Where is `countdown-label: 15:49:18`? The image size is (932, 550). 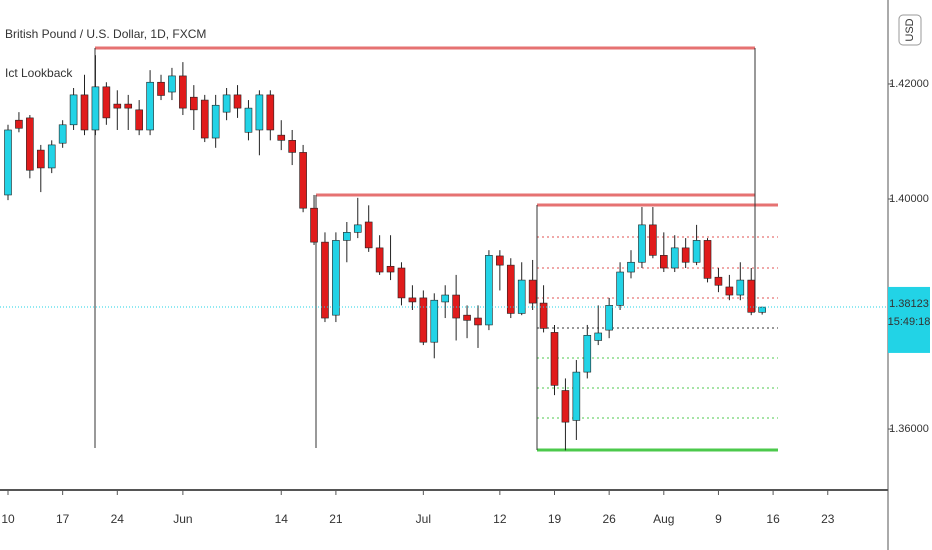 countdown-label: 15:49:18 is located at coordinates (909, 322).